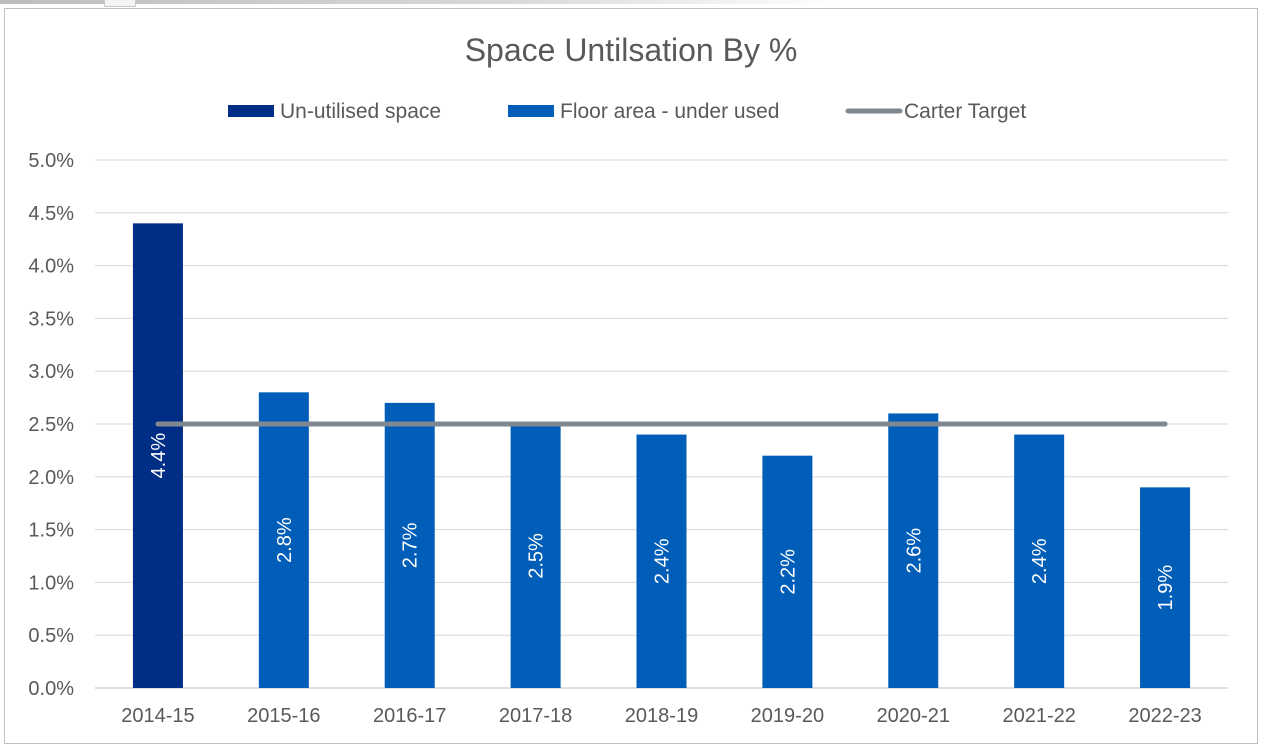 The width and height of the screenshot is (1264, 750). Describe the element at coordinates (120, 3) in the screenshot. I see `top-edge-box` at that location.